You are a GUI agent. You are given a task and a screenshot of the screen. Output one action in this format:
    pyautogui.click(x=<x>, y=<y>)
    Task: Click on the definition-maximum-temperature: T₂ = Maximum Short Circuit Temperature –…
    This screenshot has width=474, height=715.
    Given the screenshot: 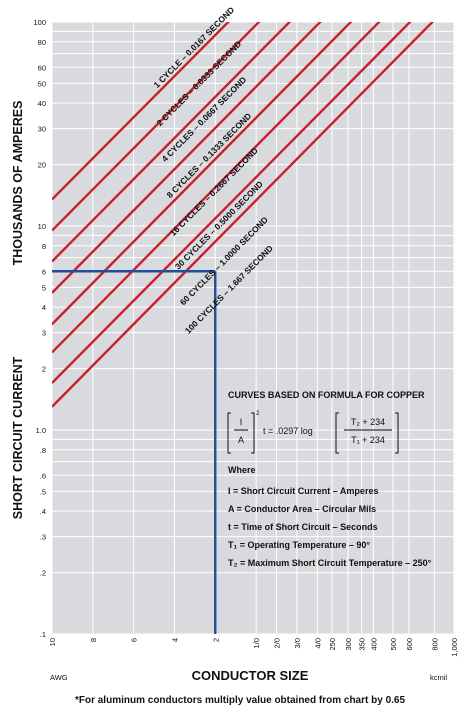 What is the action you would take?
    pyautogui.click(x=330, y=563)
    